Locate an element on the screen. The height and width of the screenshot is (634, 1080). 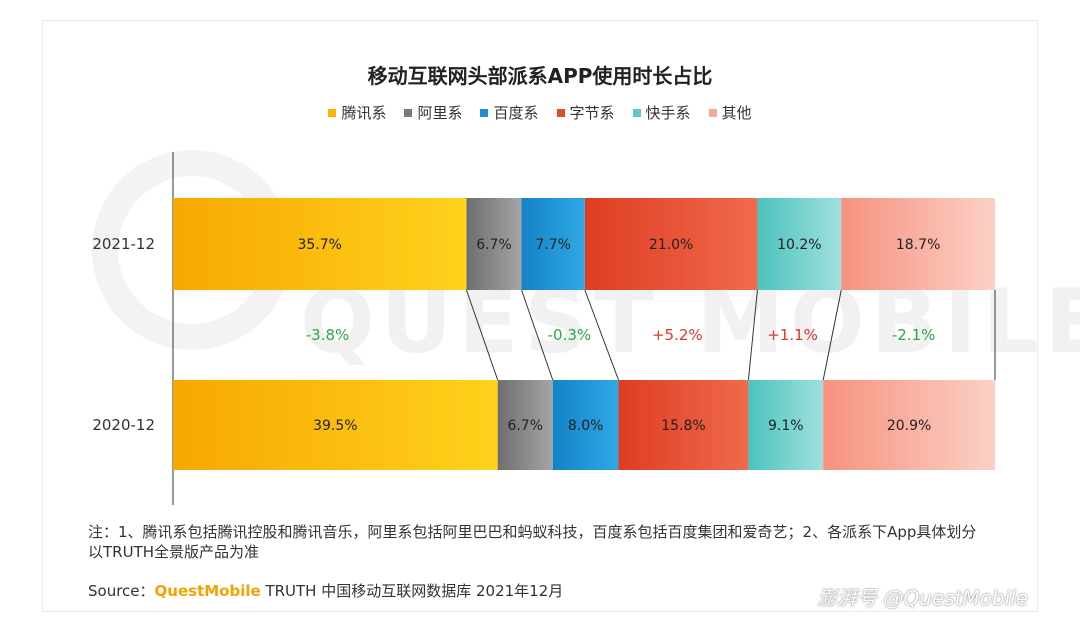
source-brand: QuestMobile is located at coordinates (207, 591).